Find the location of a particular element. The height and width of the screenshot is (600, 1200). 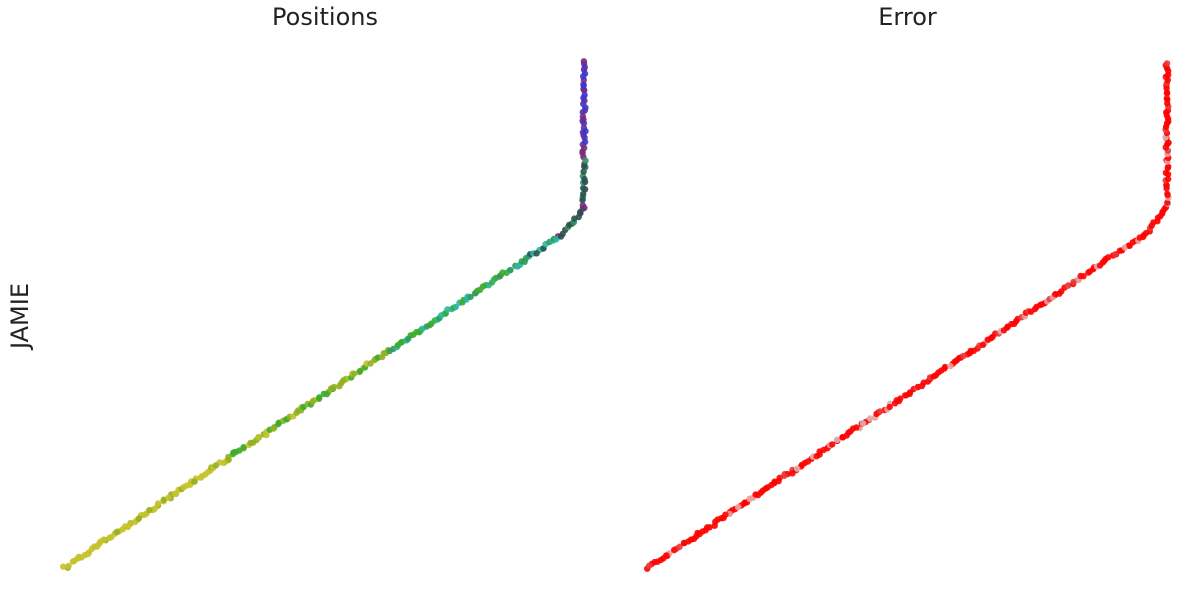

row-label: JAMIE is located at coordinates (20, 316).